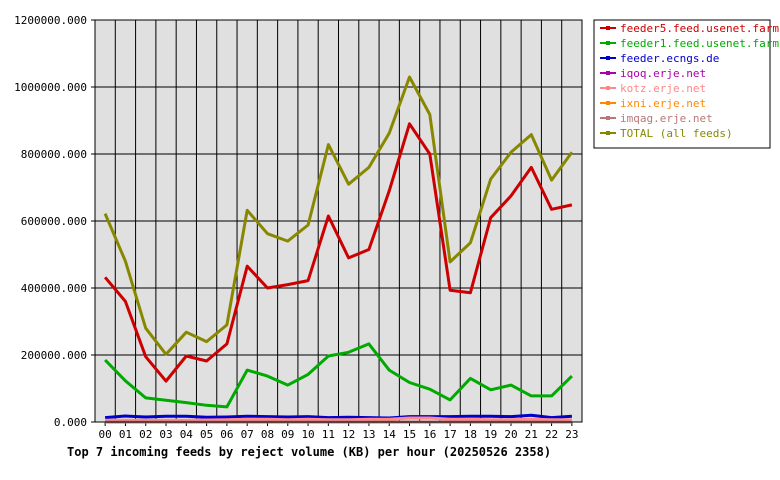  Describe the element at coordinates (105, 434) in the screenshot. I see `x-tick-label: 00` at that location.